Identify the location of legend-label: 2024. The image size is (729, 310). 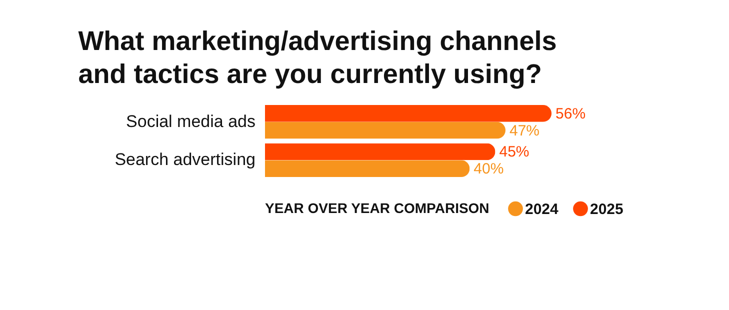
(542, 209).